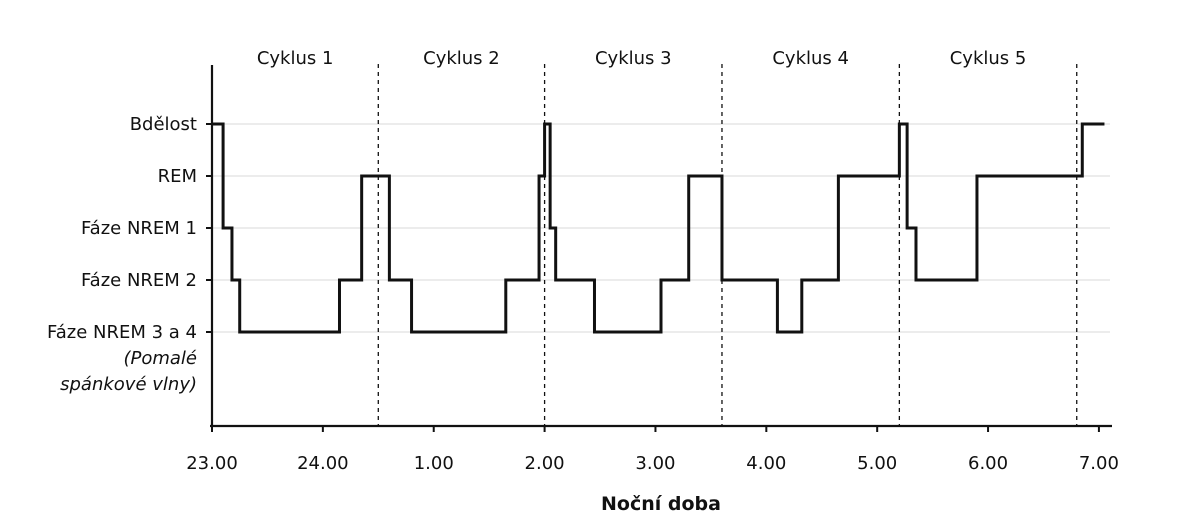 Image resolution: width=1202 pixels, height=519 pixels. I want to click on x-axis: 23.00 24.00 1.00 2.00 3.00 4.00 5.00 6.00 7.00, so click(652, 449).